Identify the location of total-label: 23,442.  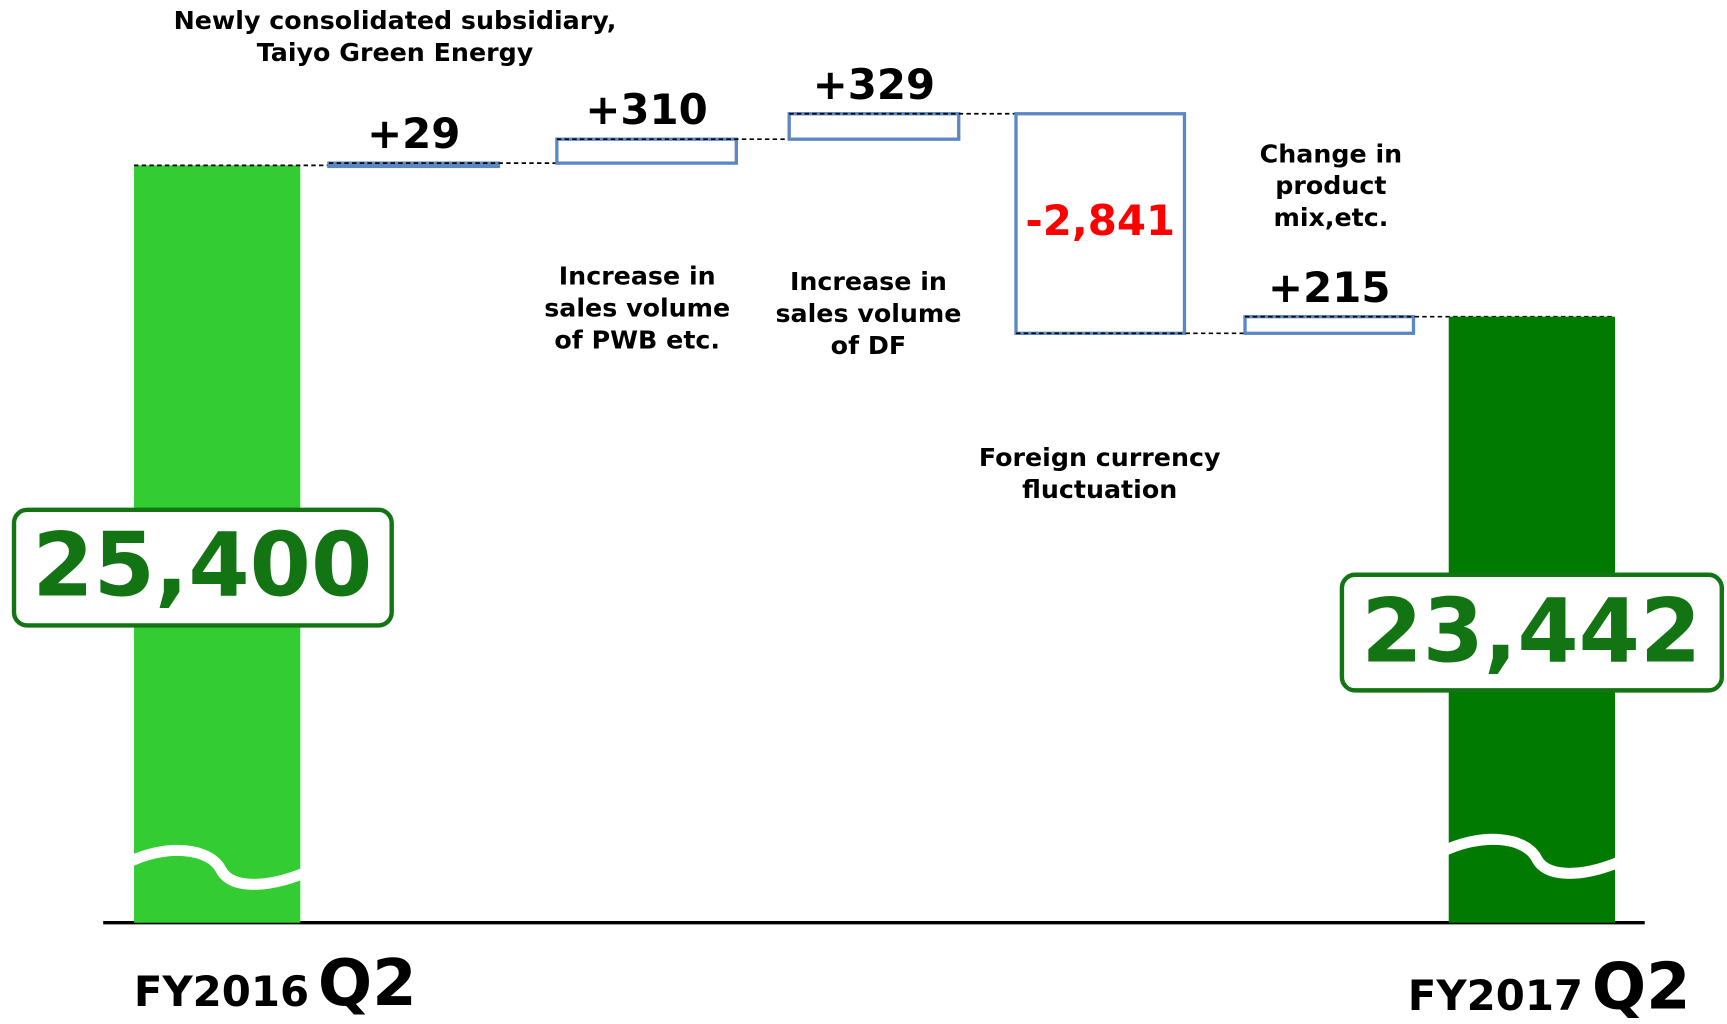
(1531, 630).